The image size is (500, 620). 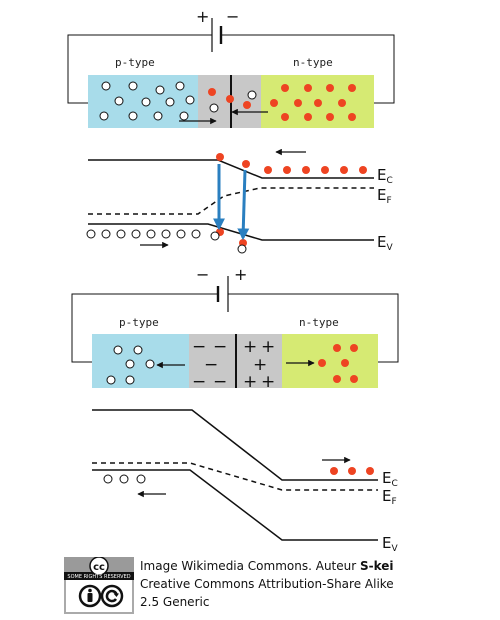 I want to click on some-rights-reserved-text: SOME RIGHTS RESERVED, so click(x=98, y=577).